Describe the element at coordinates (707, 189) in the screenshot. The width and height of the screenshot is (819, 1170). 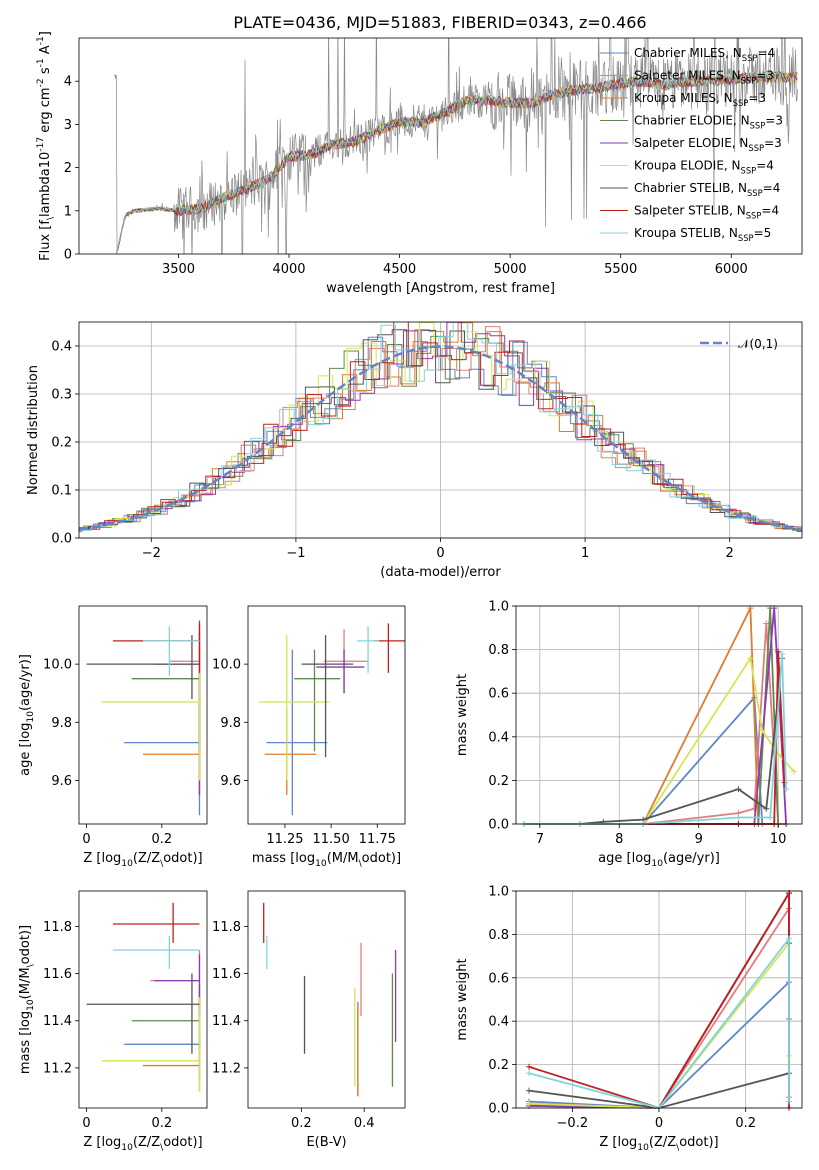
I see `legend-label: Chabrier STELIB, NSSP​=4` at that location.